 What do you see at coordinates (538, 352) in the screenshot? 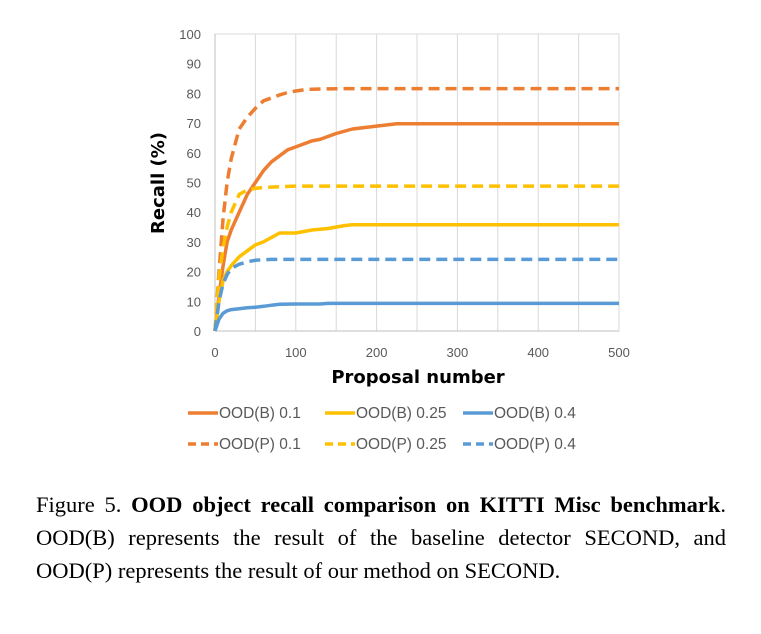
I see `x-tick-label: 400` at bounding box center [538, 352].